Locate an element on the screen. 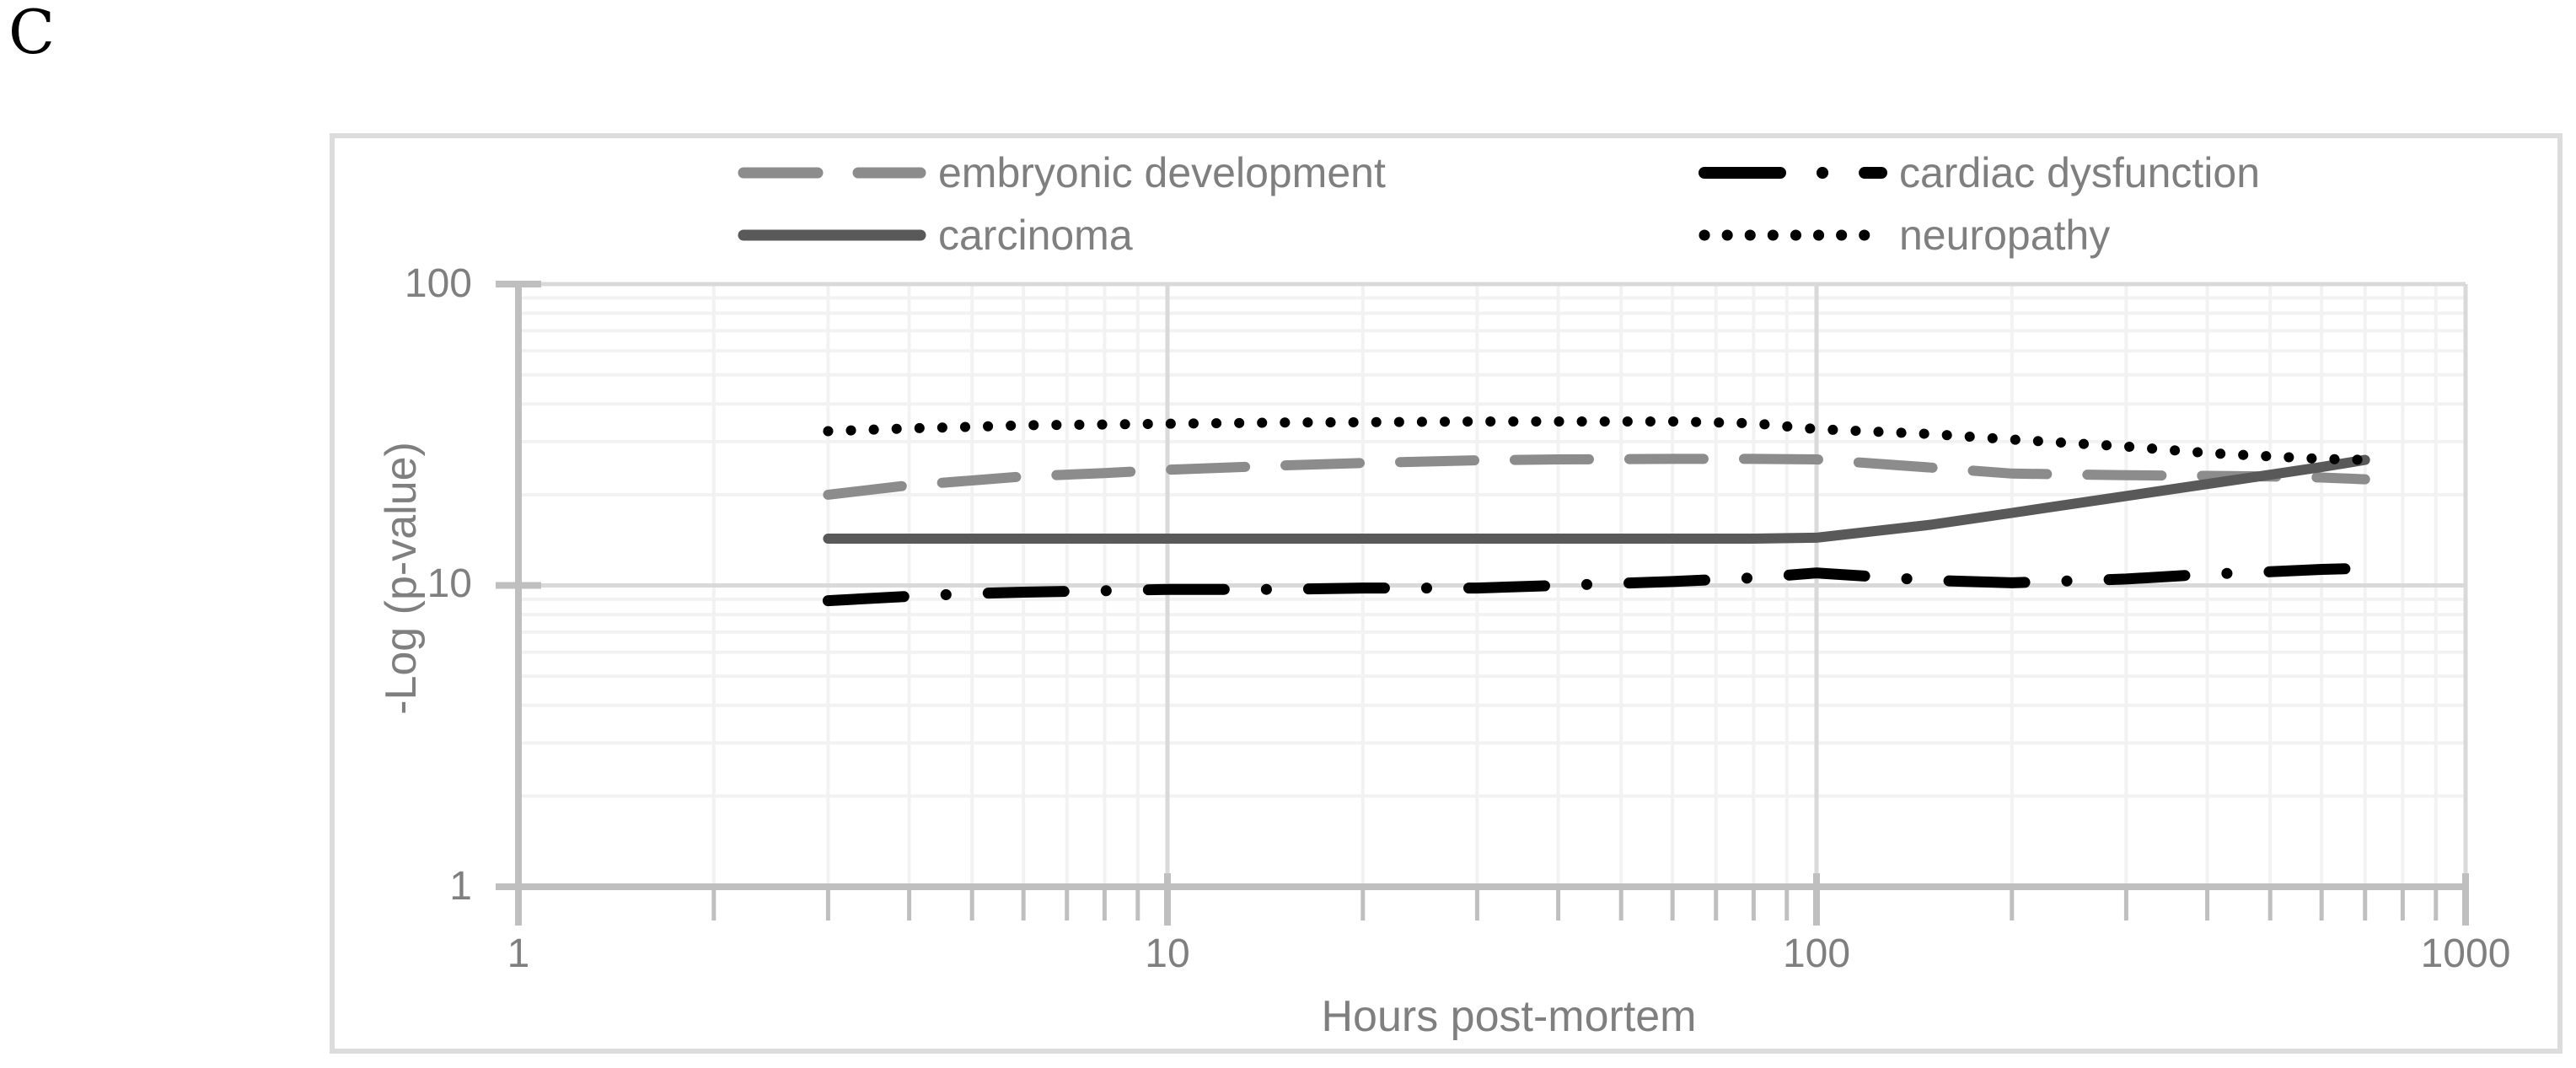  solid-line-swatch-icon is located at coordinates (832, 235).